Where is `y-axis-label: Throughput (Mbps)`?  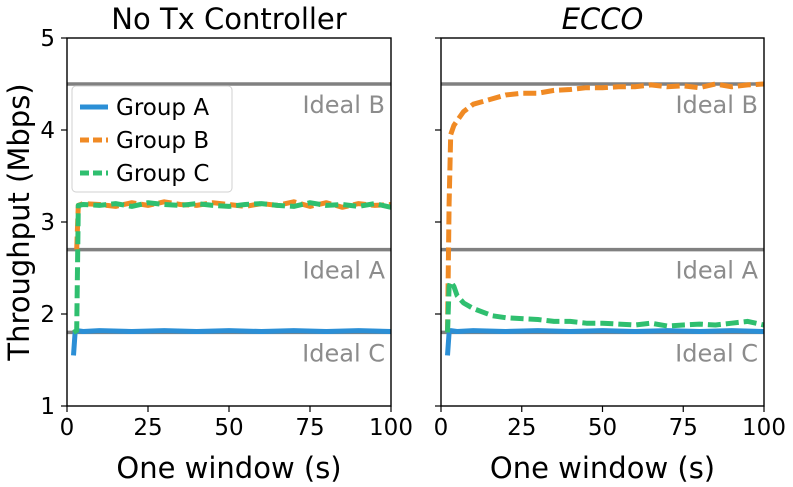 y-axis-label: Throughput (Mbps) is located at coordinates (19, 222).